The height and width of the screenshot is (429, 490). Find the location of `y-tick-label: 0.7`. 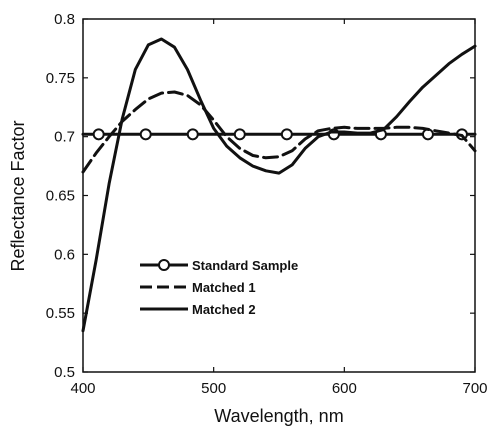

y-tick-label: 0.7 is located at coordinates (64, 137).